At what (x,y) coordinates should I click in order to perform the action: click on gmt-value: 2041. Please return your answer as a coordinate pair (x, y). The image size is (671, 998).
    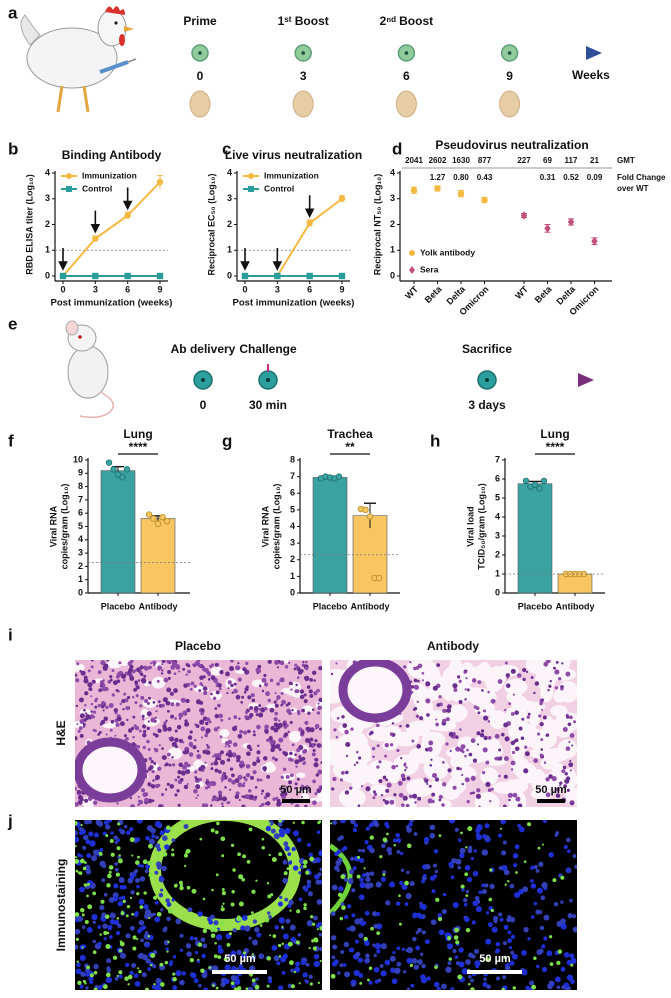
    Looking at the image, I should click on (414, 160).